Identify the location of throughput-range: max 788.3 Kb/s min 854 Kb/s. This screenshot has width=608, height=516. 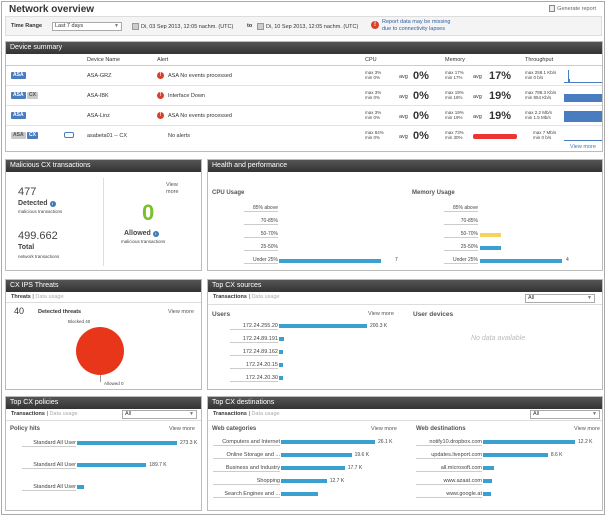
(540, 95).